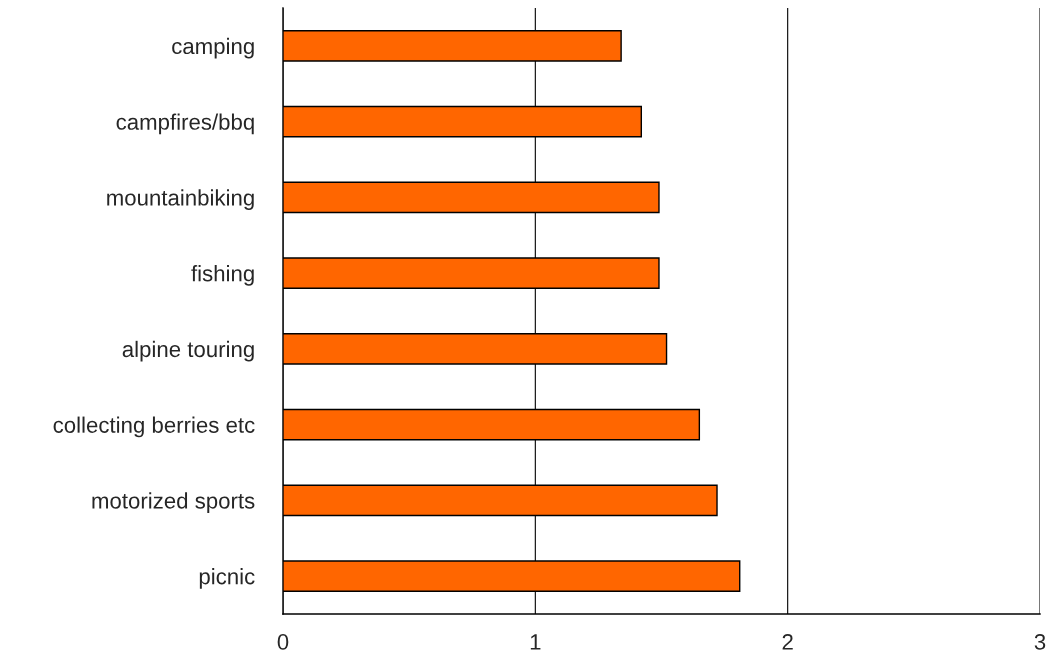 The image size is (1050, 664). Describe the element at coordinates (222, 275) in the screenshot. I see `y-tick-label: fishing` at that location.